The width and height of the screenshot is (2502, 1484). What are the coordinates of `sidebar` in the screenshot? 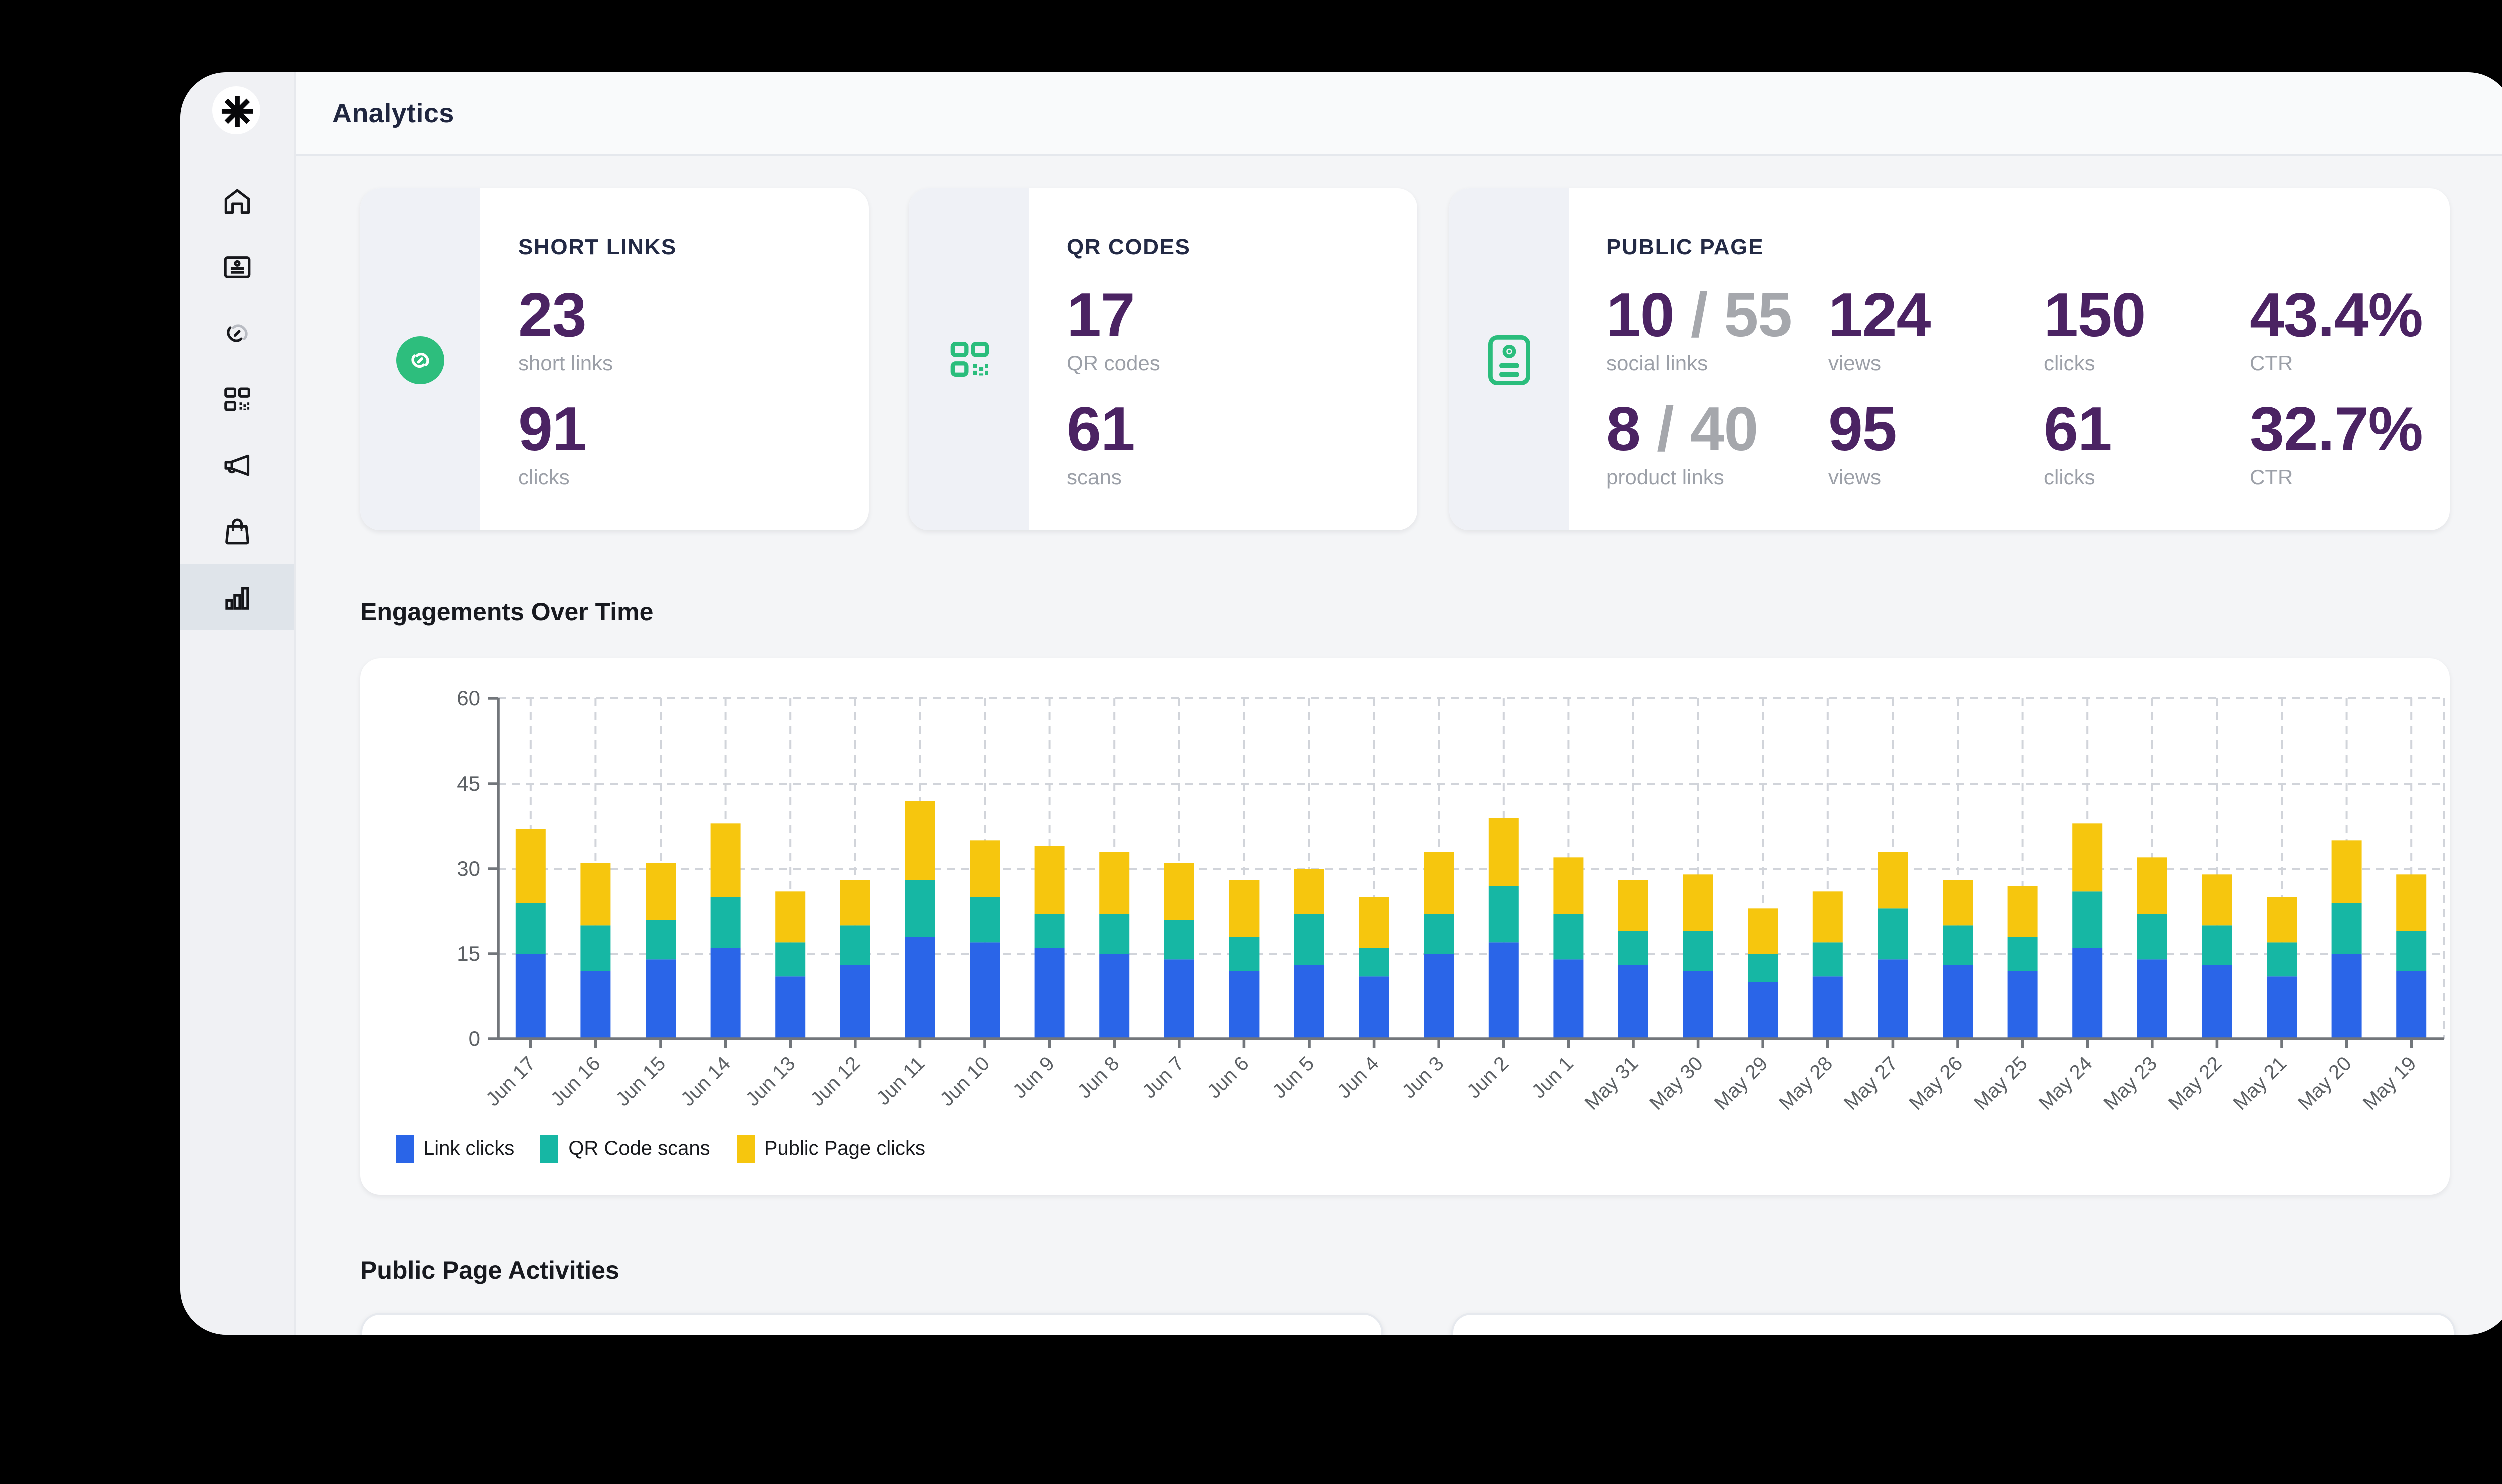 It's located at (237, 704).